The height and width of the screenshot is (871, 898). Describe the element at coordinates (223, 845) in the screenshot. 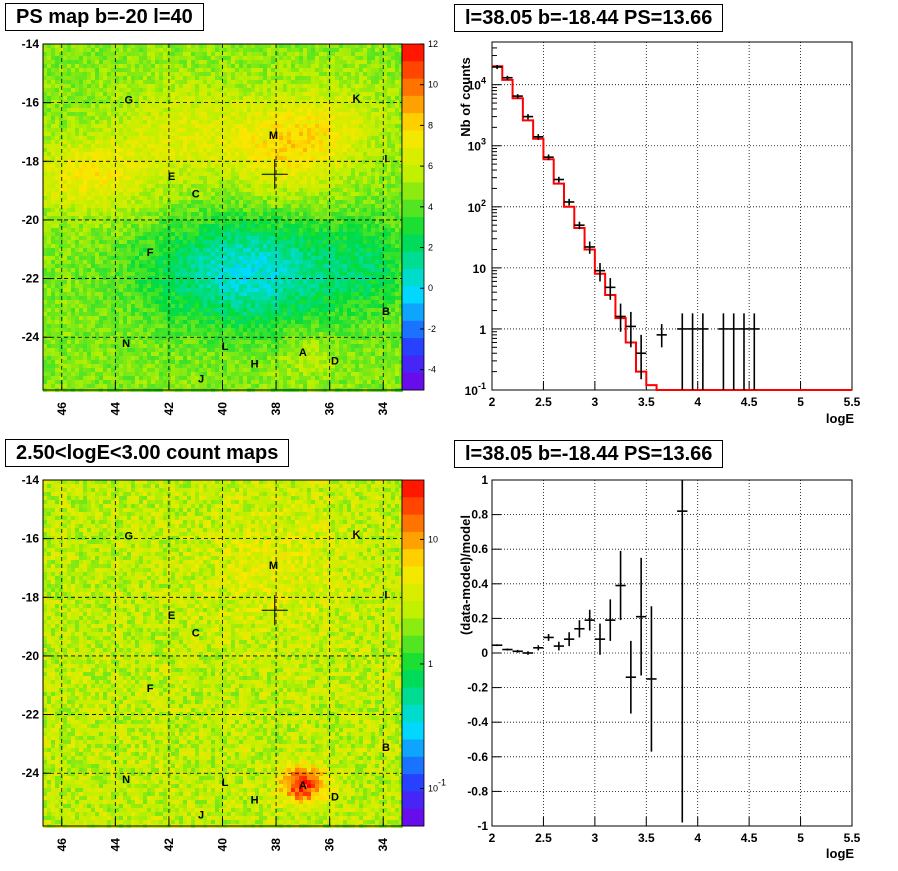

I see `count-map-tick-label-x: 40` at that location.